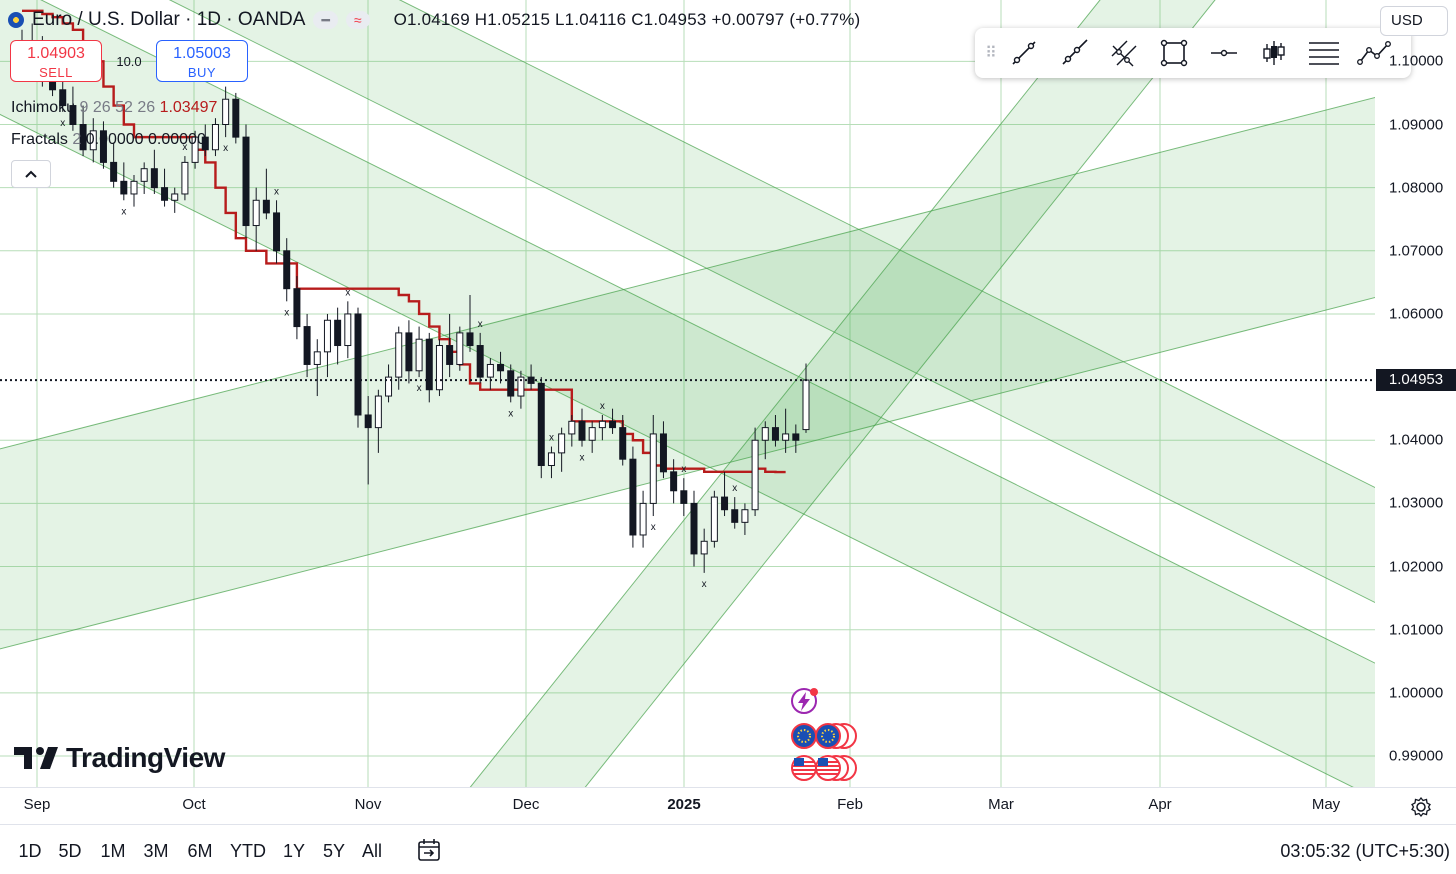 This screenshot has height=874, width=1456. I want to click on fib-retracement-icon, so click(1324, 53).